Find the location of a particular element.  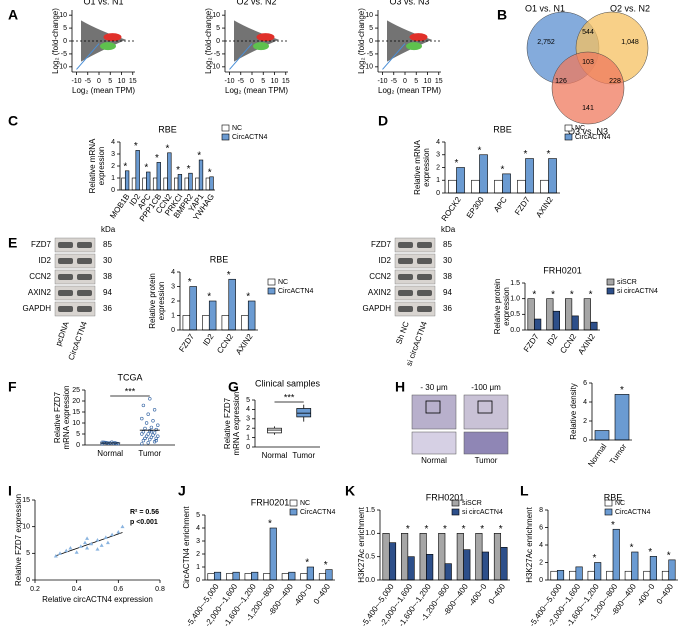

legend-swatch is located at coordinates (225, 128).